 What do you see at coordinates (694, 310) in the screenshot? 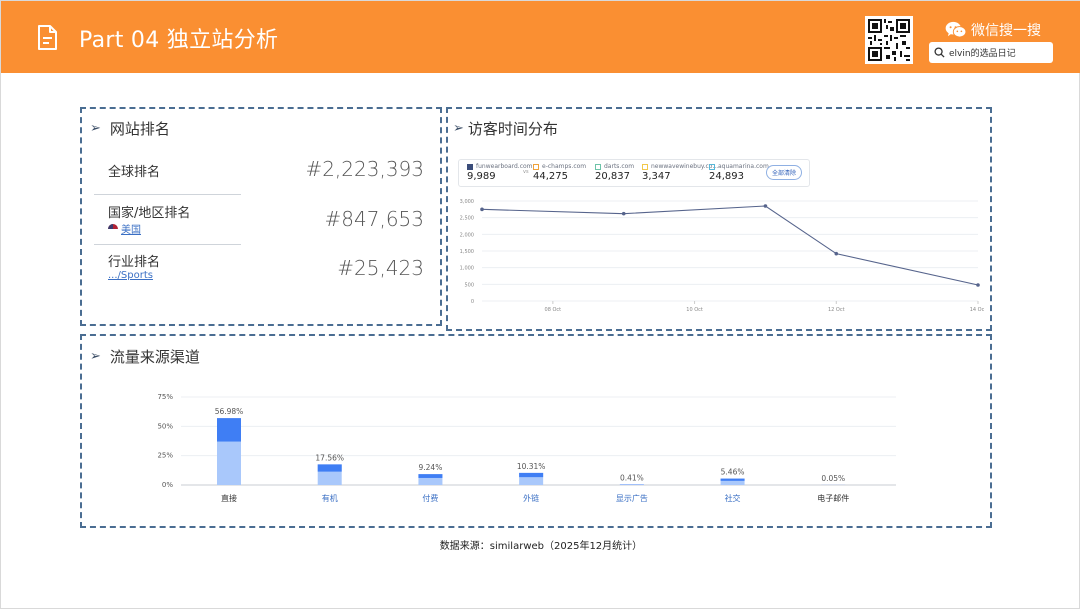
I see `x-tick-label: 10 Oct` at bounding box center [694, 310].